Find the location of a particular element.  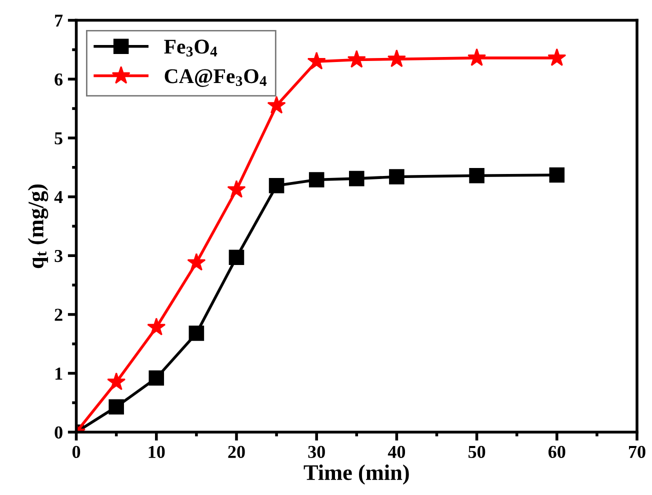

x-tick-label: 0 is located at coordinates (76, 452).